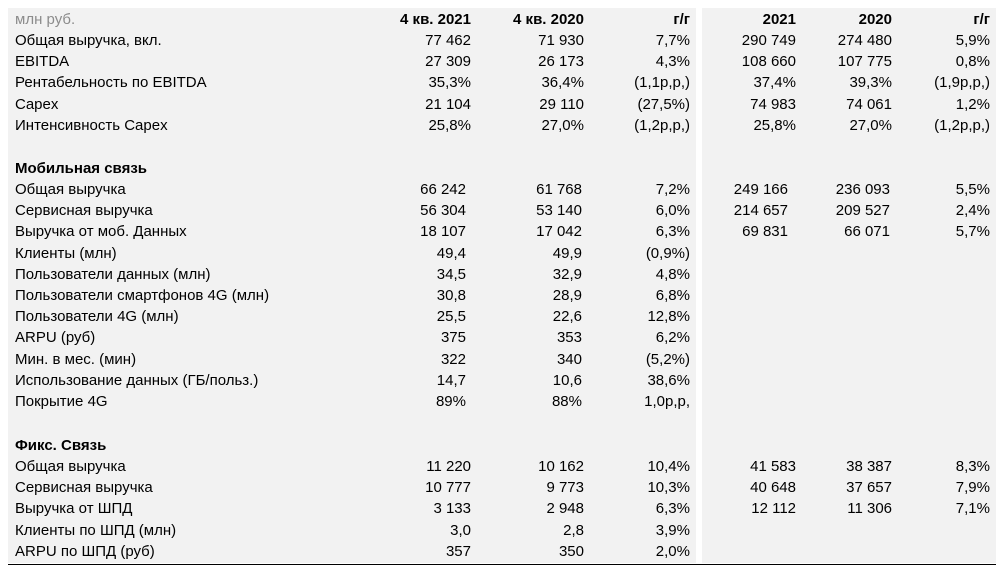 This screenshot has height=577, width=1004. Describe the element at coordinates (566, 401) in the screenshot. I see `cell-q4-2020: 88%` at that location.